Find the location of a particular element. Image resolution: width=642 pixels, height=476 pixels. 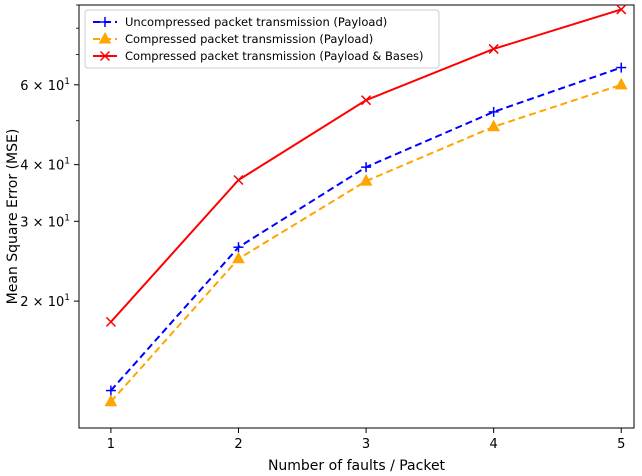

x-tick-label: 3 is located at coordinates (366, 444).